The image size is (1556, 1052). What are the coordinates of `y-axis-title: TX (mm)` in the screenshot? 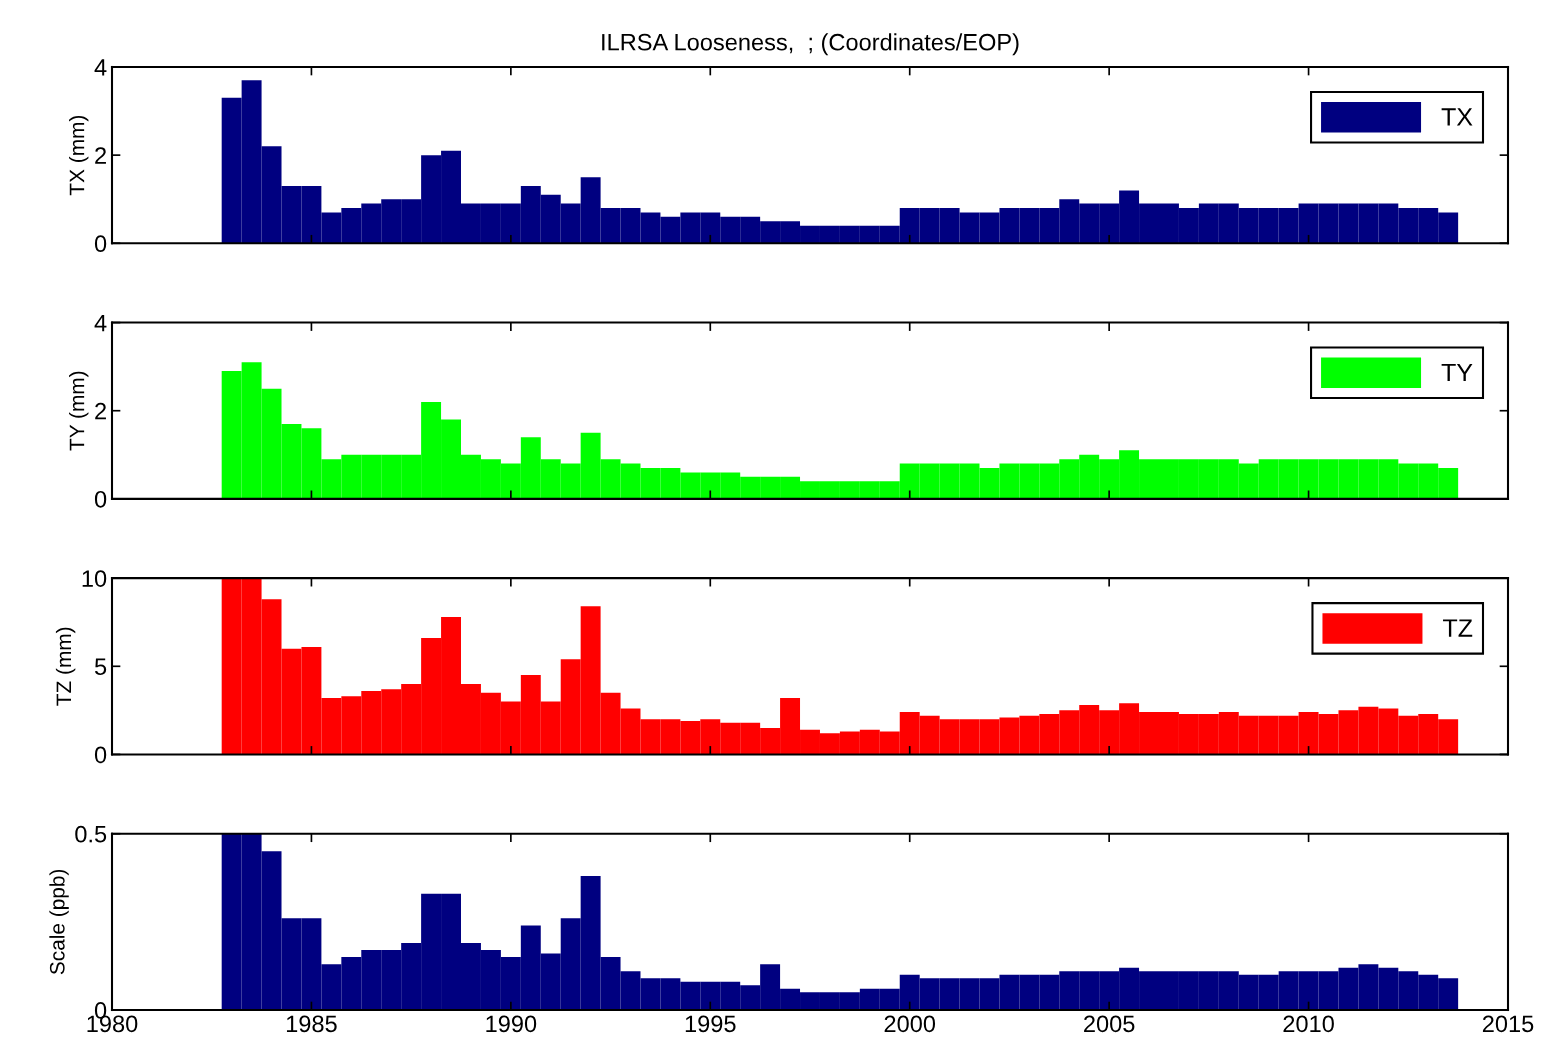 It's located at (79, 155).